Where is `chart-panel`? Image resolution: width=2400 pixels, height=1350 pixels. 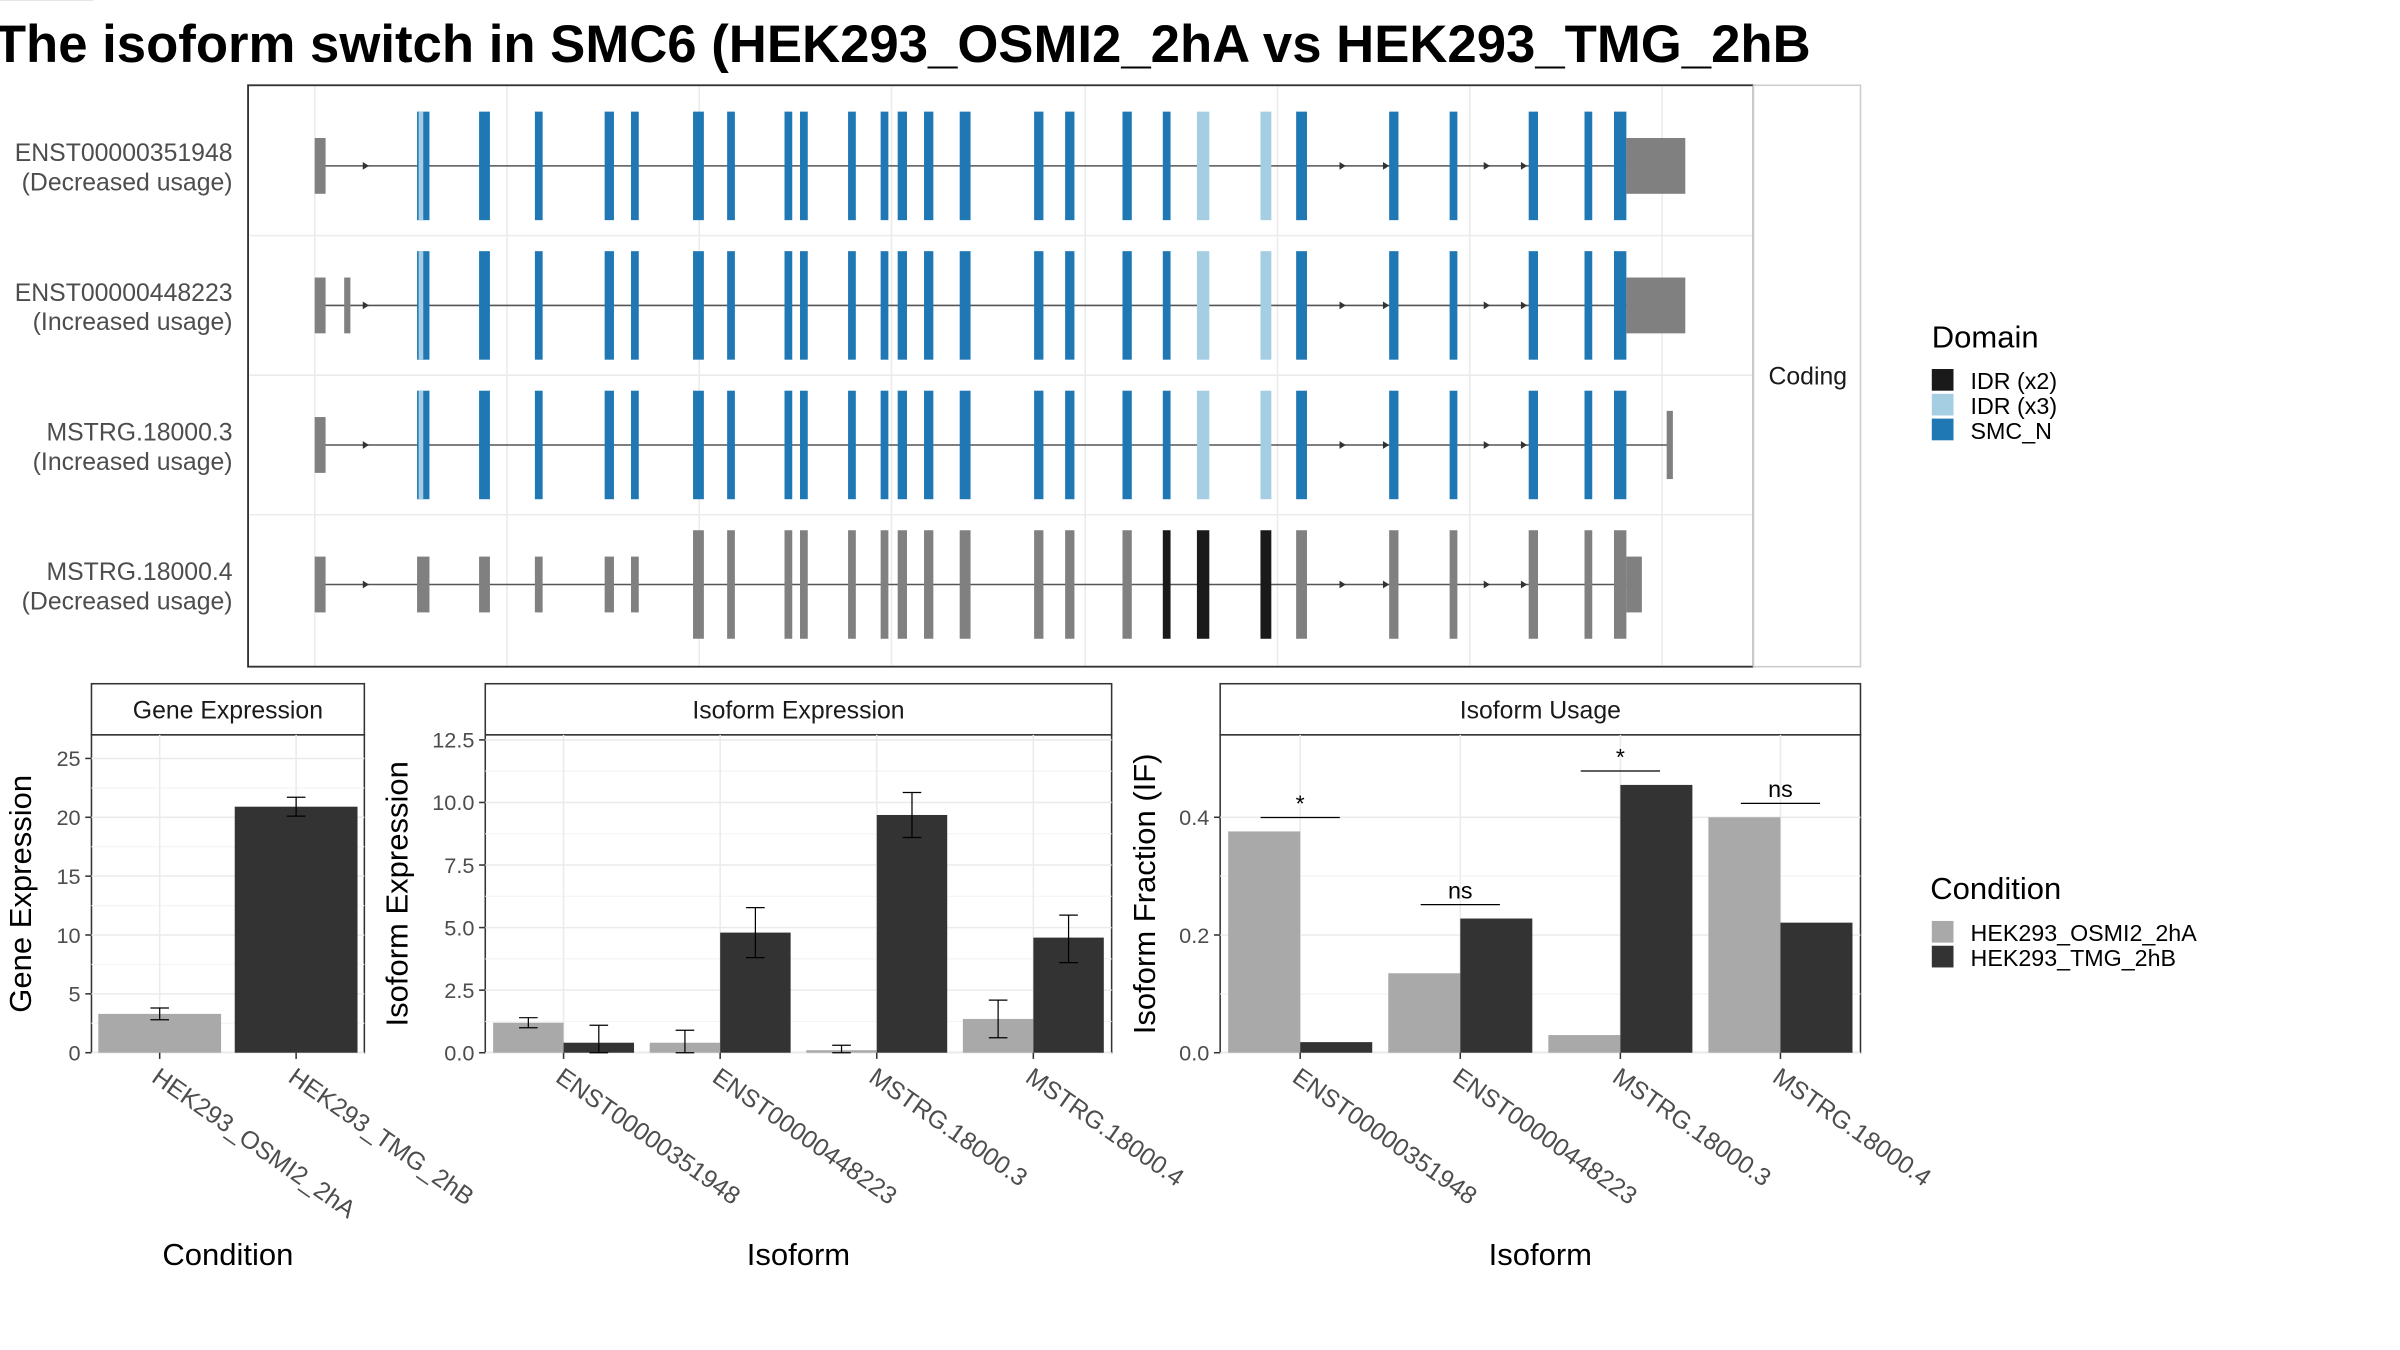 chart-panel is located at coordinates (798, 894).